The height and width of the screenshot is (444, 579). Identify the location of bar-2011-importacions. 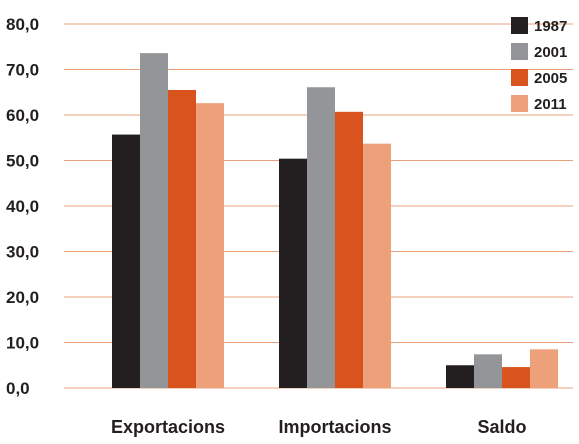
(377, 265).